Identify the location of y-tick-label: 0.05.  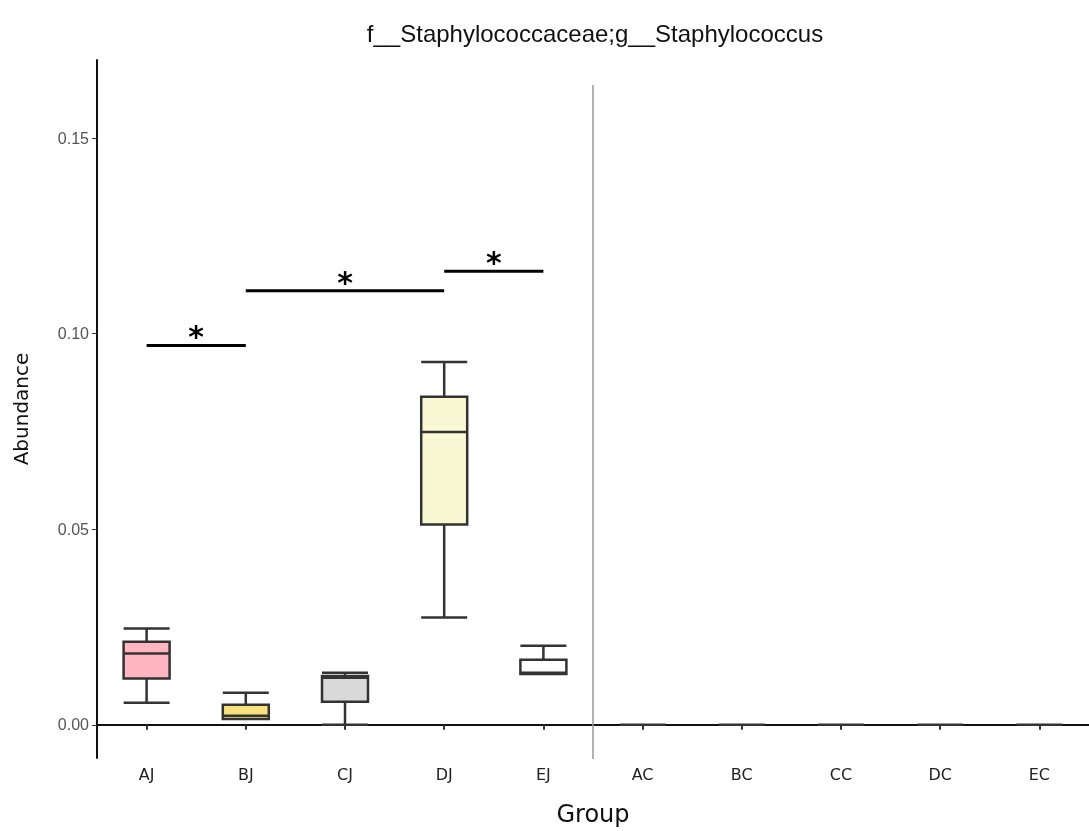
(73, 529).